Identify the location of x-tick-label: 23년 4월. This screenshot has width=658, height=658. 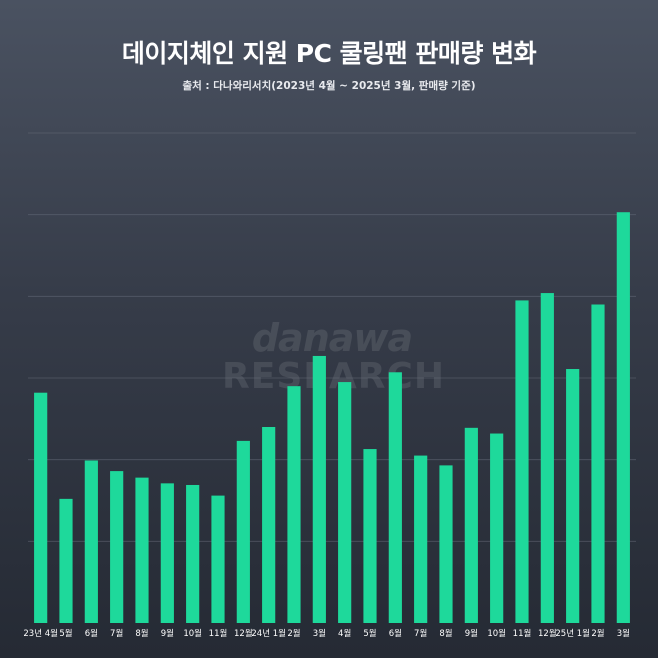
(40, 633).